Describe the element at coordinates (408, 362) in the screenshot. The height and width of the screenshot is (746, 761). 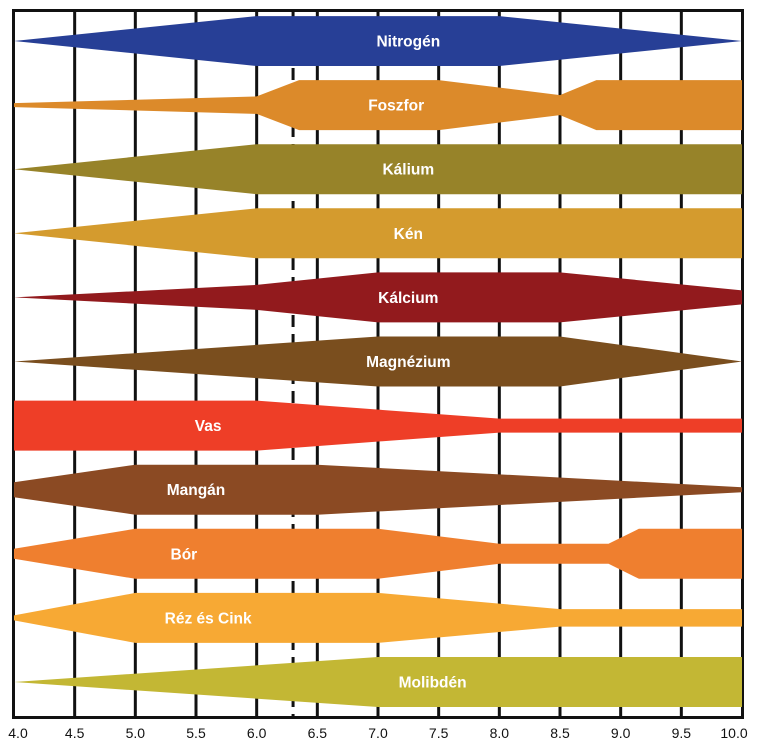
I see `band-label-6: Magnézium` at that location.